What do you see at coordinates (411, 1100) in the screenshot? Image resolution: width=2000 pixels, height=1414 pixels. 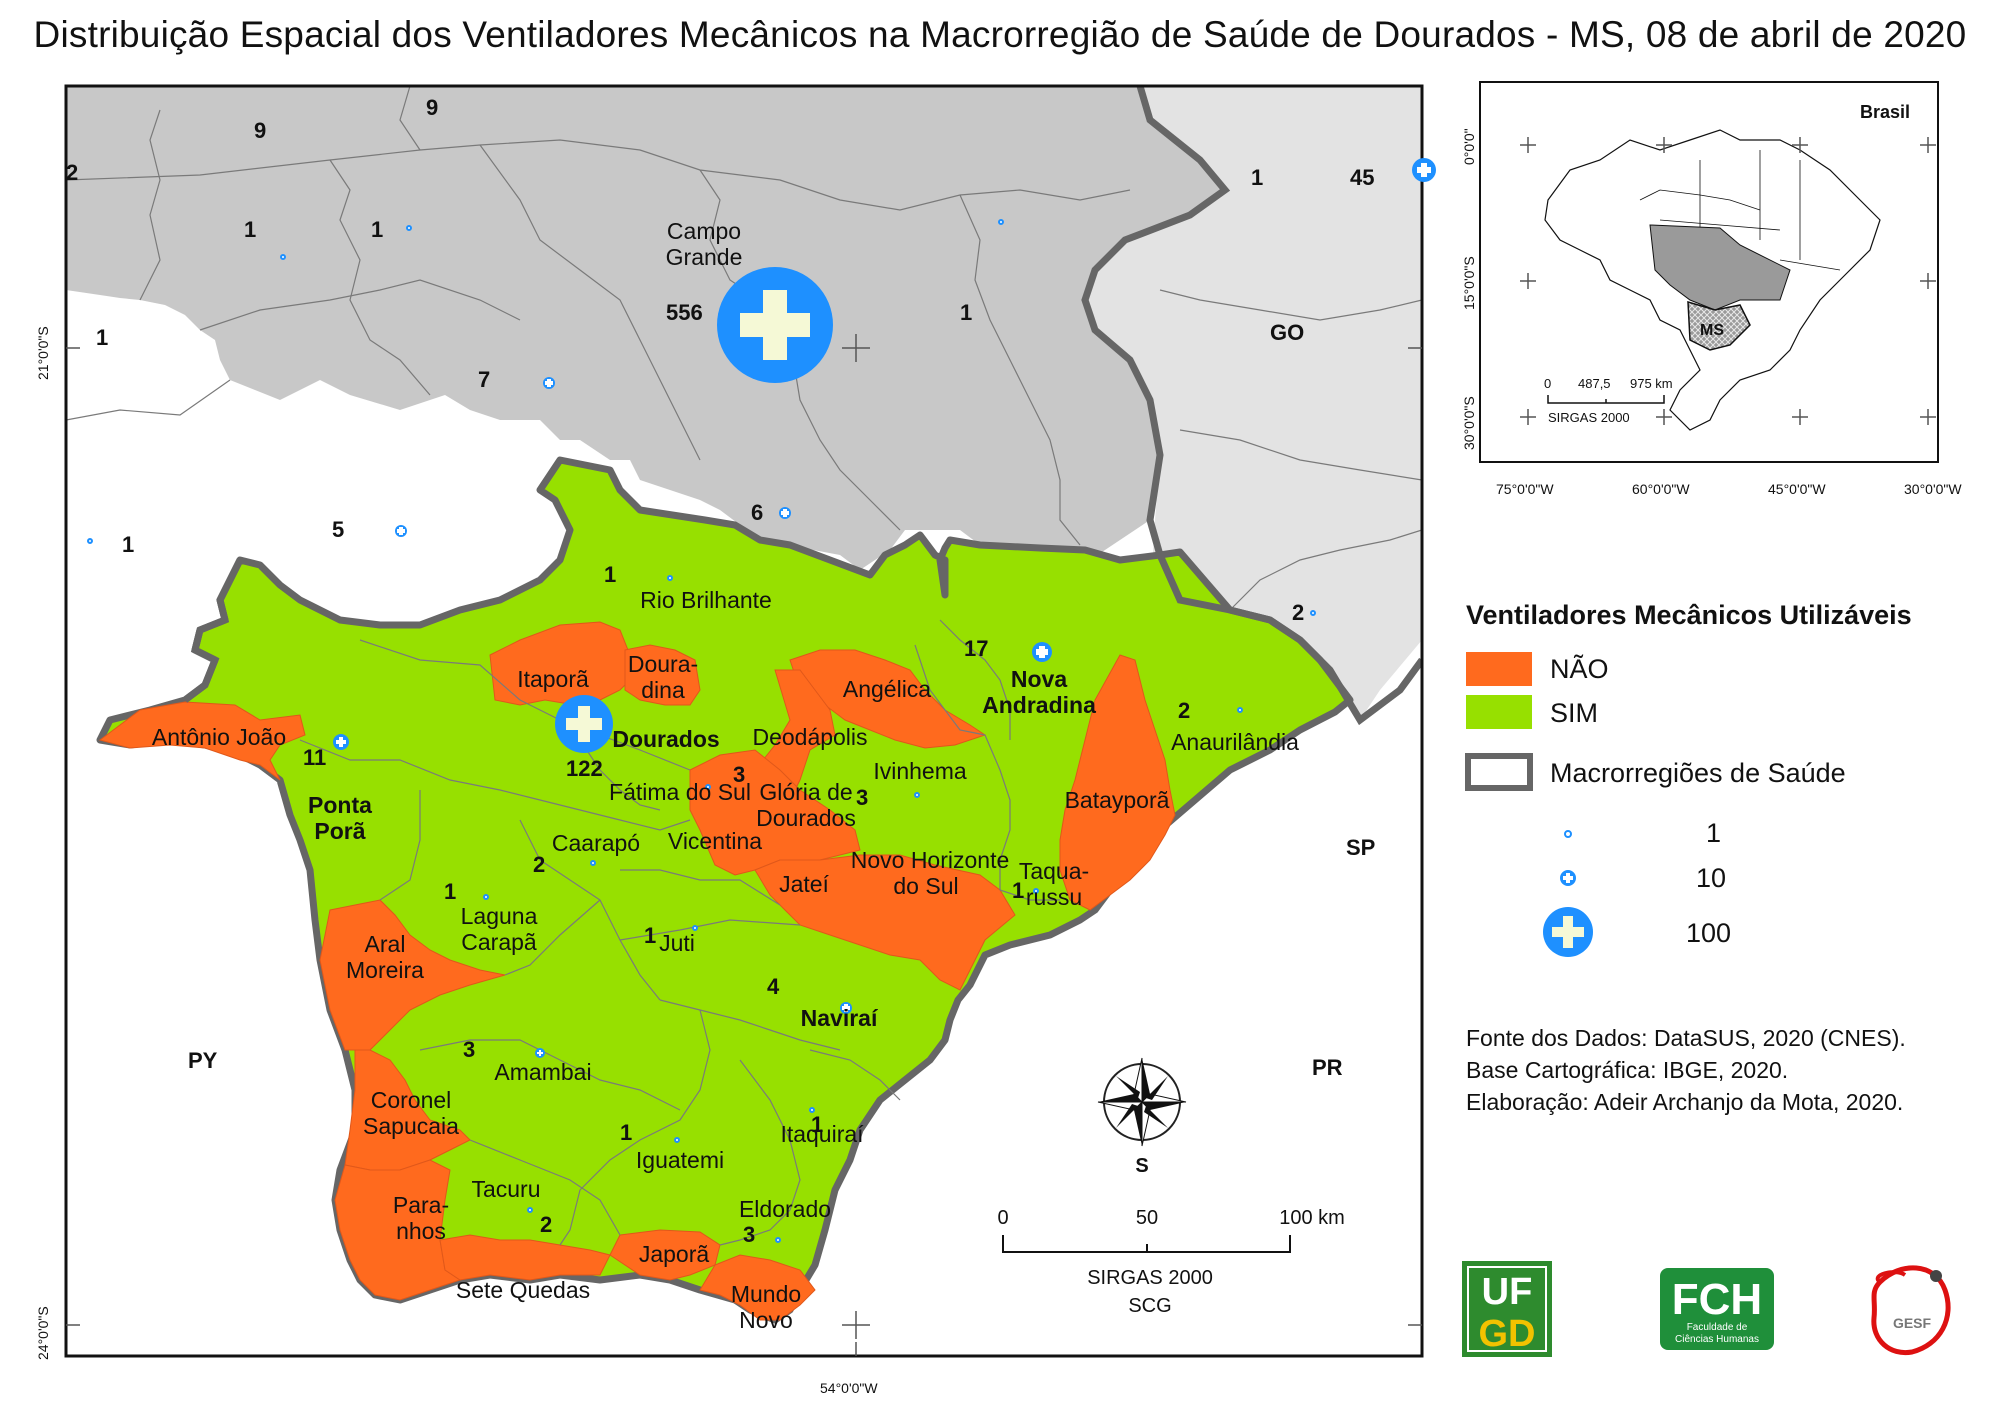 I see `label-coronel-1: Coronel` at bounding box center [411, 1100].